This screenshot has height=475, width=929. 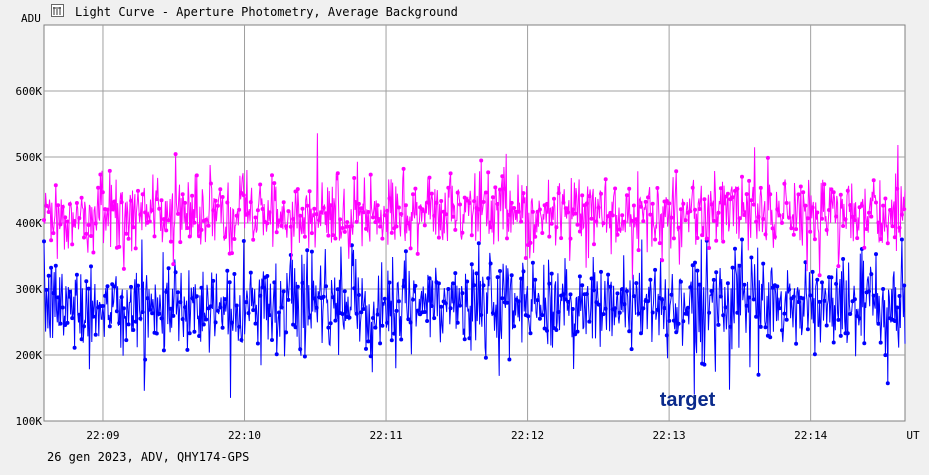 What do you see at coordinates (29, 289) in the screenshot?
I see `y-tick-label: 300K` at bounding box center [29, 289].